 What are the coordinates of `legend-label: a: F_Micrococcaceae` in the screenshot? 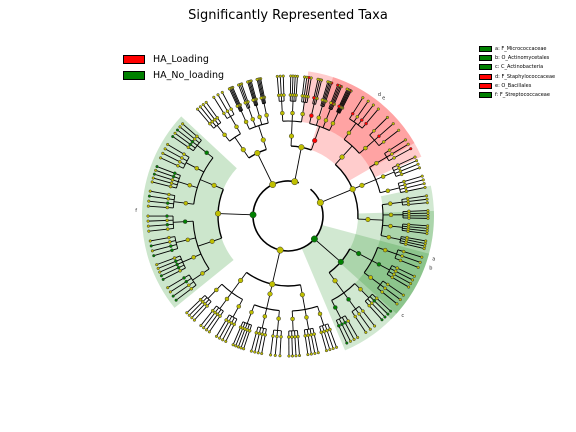 It's located at (521, 48).